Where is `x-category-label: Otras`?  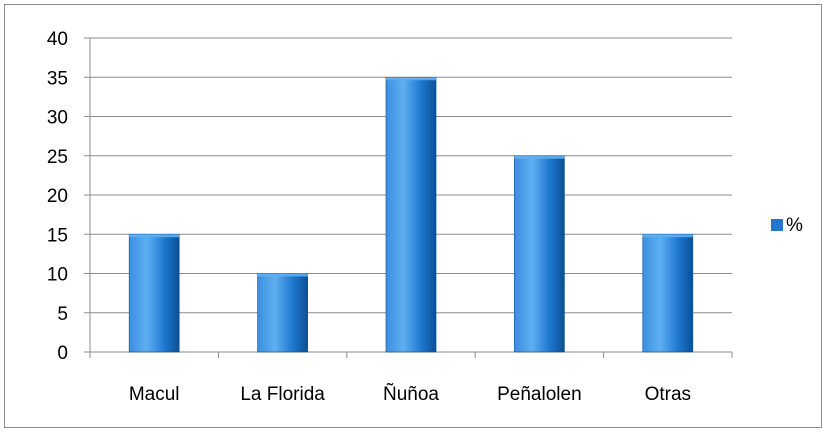
x-category-label: Otras is located at coordinates (668, 394).